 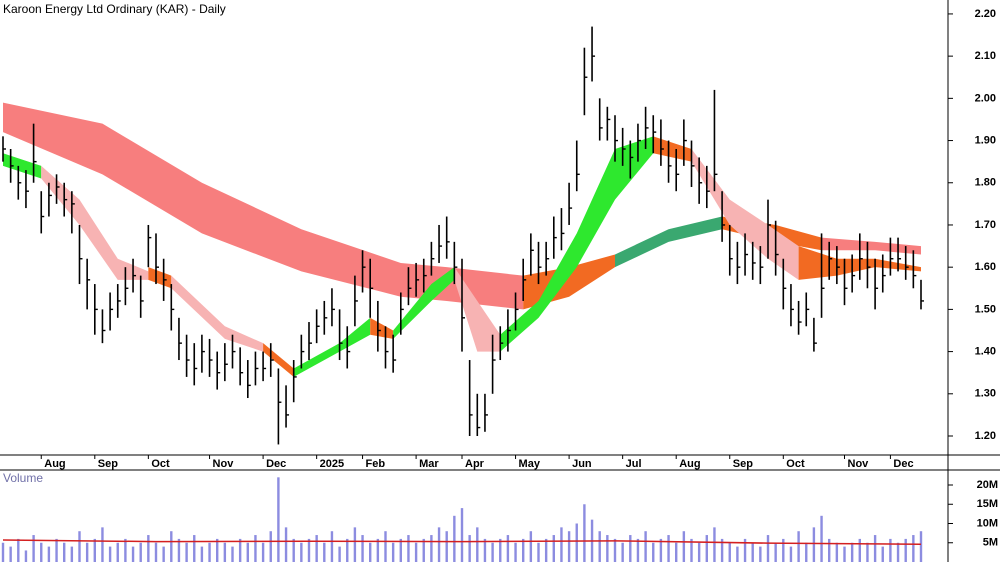 What do you see at coordinates (987, 485) in the screenshot?
I see `volume-tick-label: 20M` at bounding box center [987, 485].